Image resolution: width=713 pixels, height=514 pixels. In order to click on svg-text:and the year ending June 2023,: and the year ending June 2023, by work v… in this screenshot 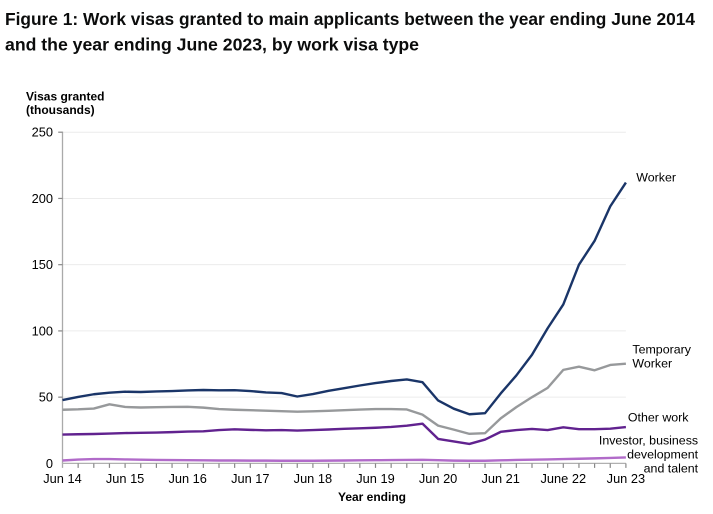, I will do `click(212, 44)`.